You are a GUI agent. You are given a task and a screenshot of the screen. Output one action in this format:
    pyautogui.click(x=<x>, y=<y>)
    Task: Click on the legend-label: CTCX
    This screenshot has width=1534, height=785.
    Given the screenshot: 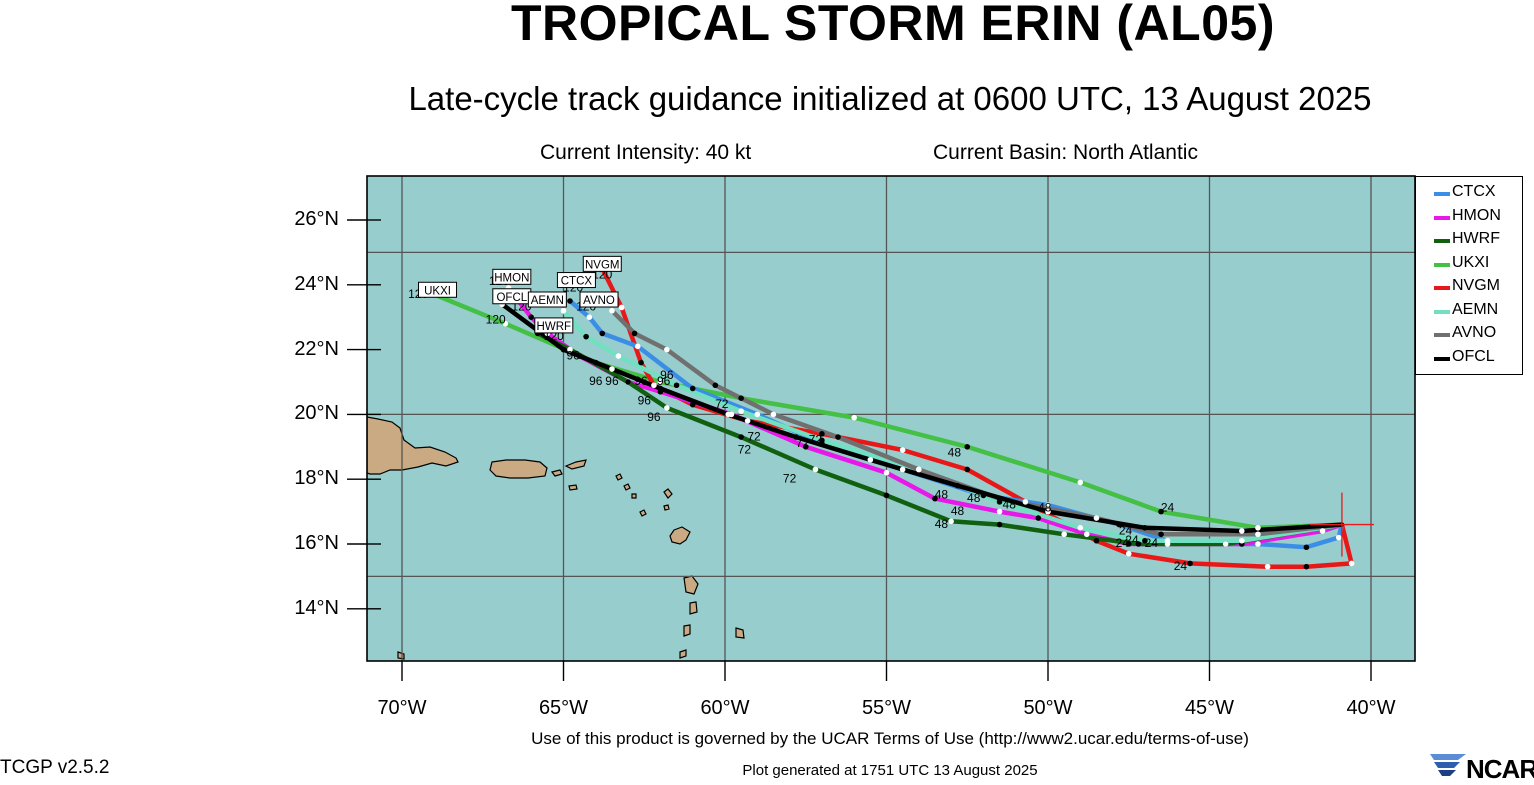 What is the action you would take?
    pyautogui.click(x=1474, y=191)
    